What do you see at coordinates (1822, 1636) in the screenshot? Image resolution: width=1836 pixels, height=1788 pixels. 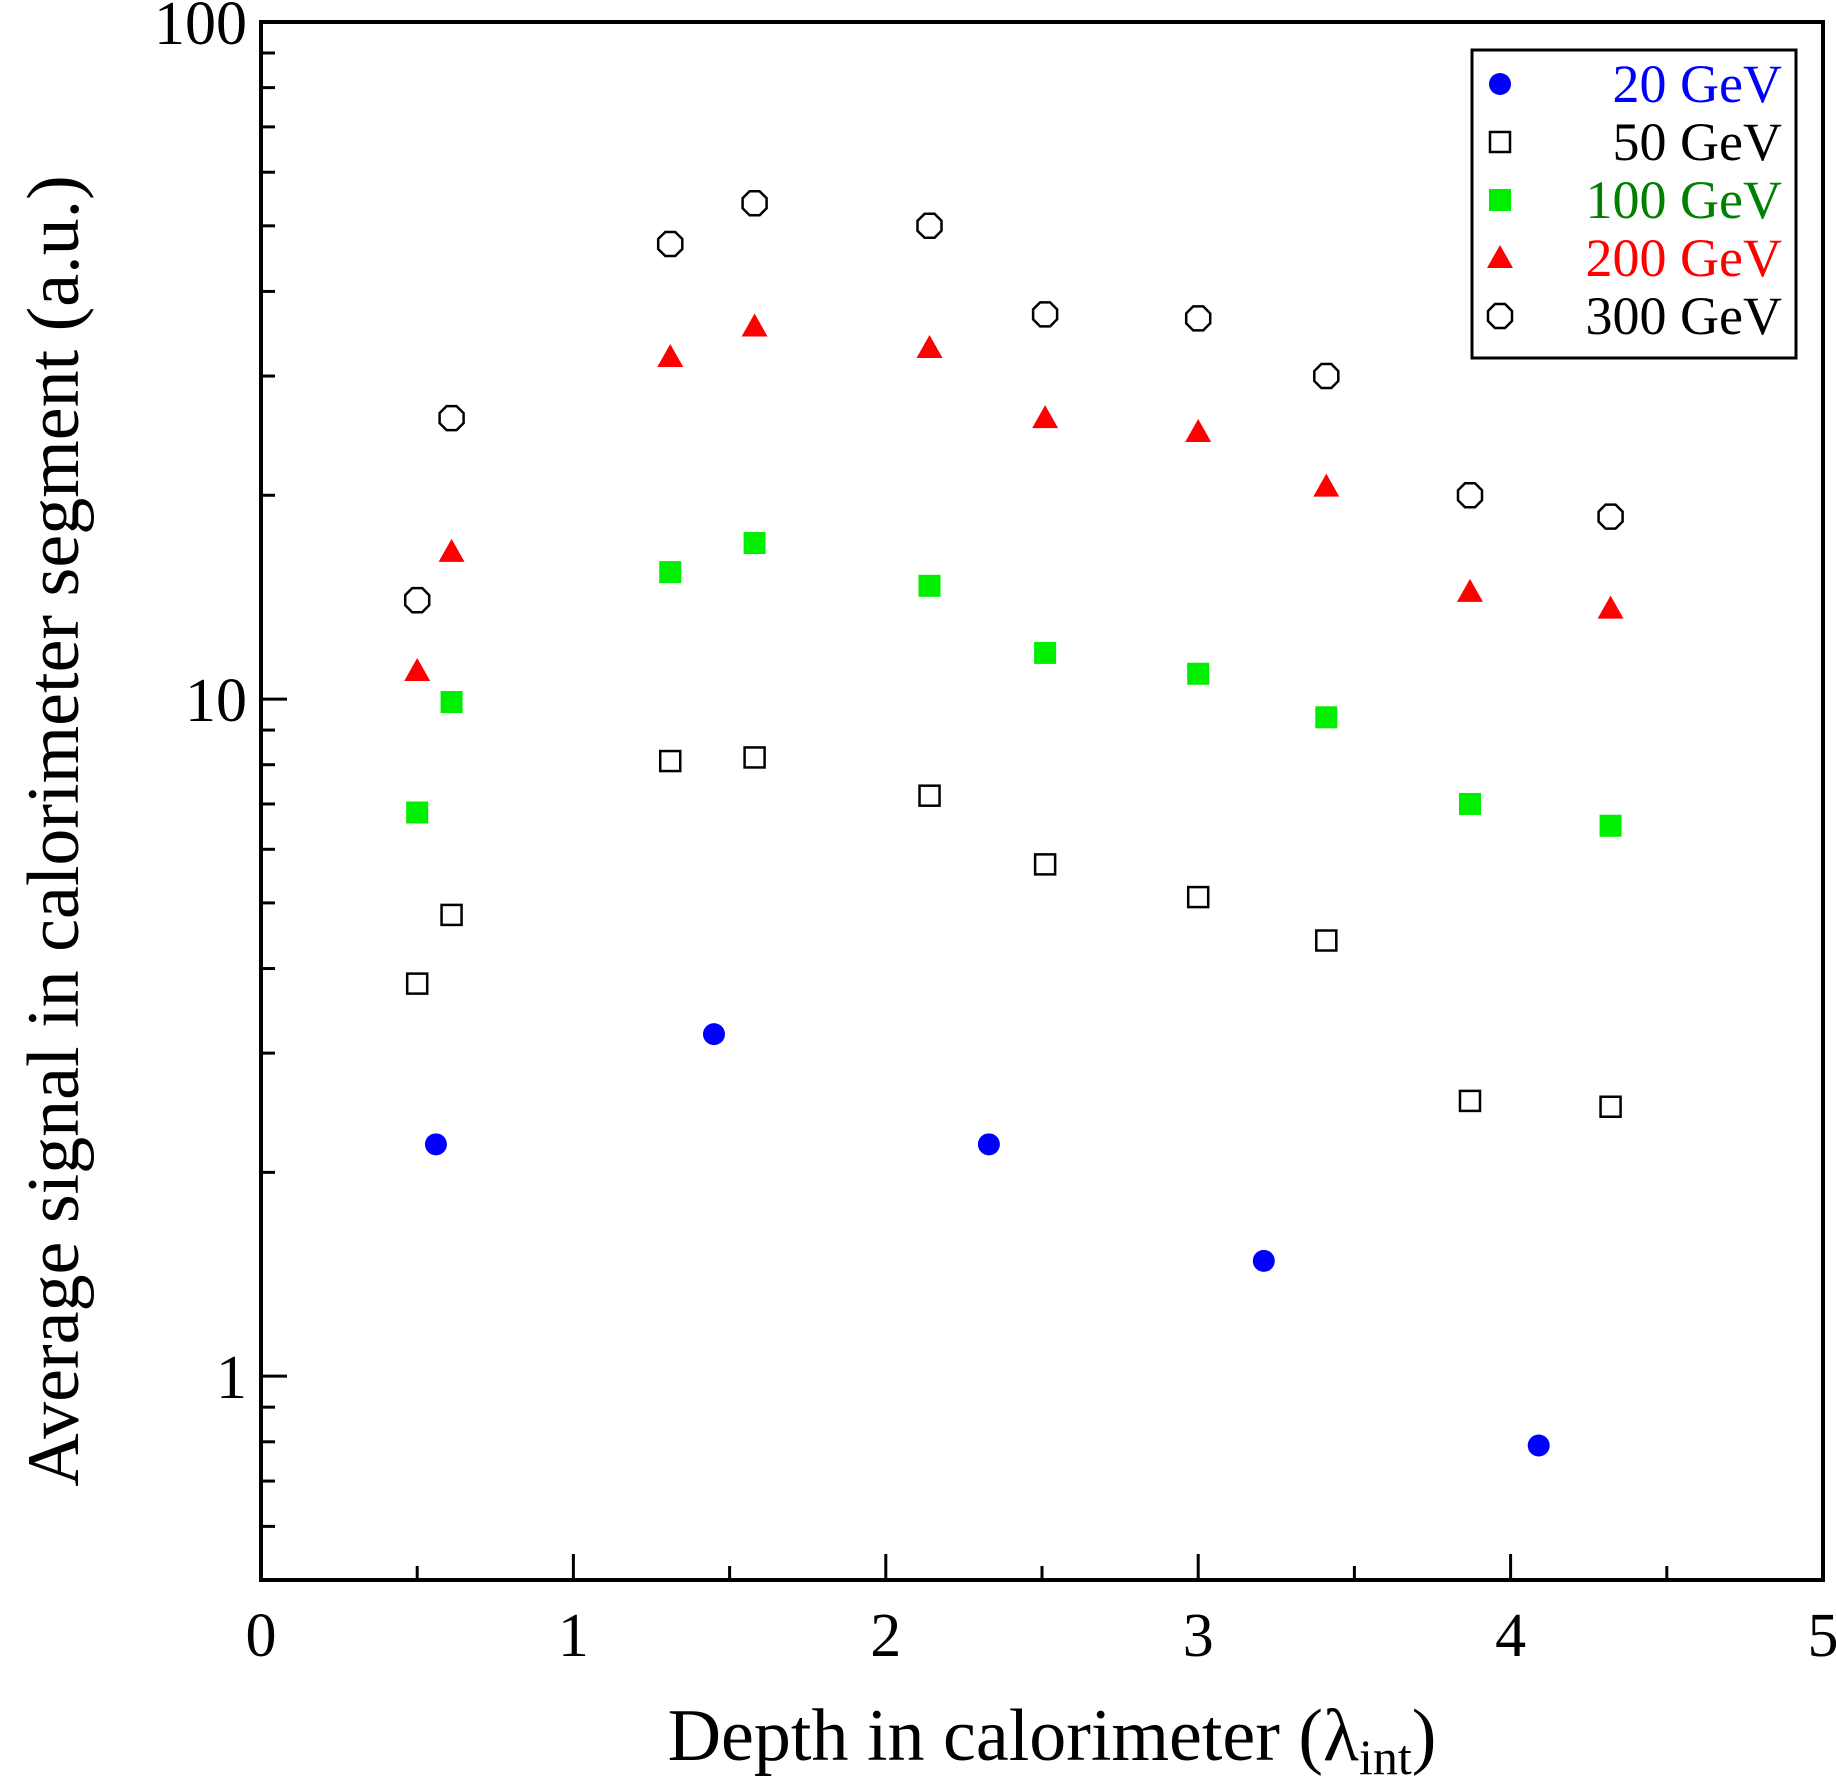 I see `x-tick-label: 5` at bounding box center [1822, 1636].